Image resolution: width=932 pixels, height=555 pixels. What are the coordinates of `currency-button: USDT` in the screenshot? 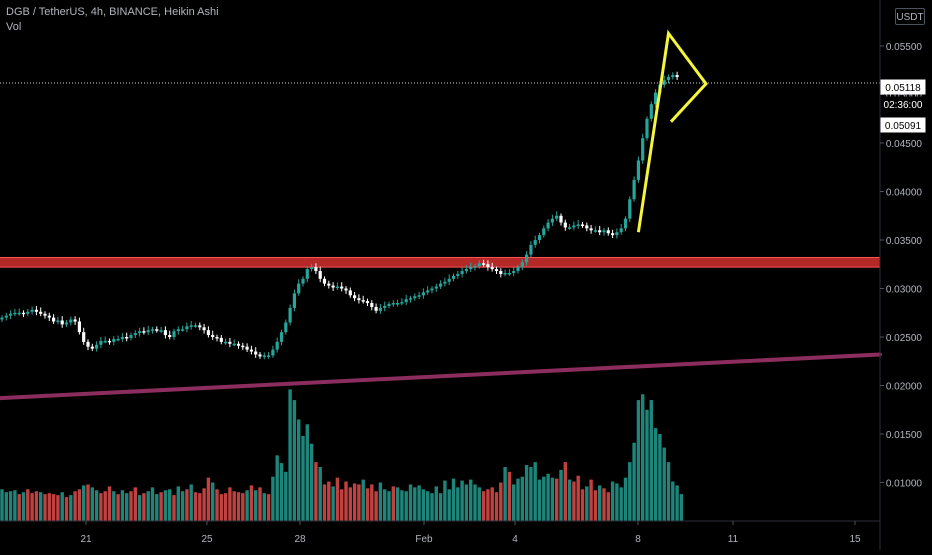 It's located at (910, 16).